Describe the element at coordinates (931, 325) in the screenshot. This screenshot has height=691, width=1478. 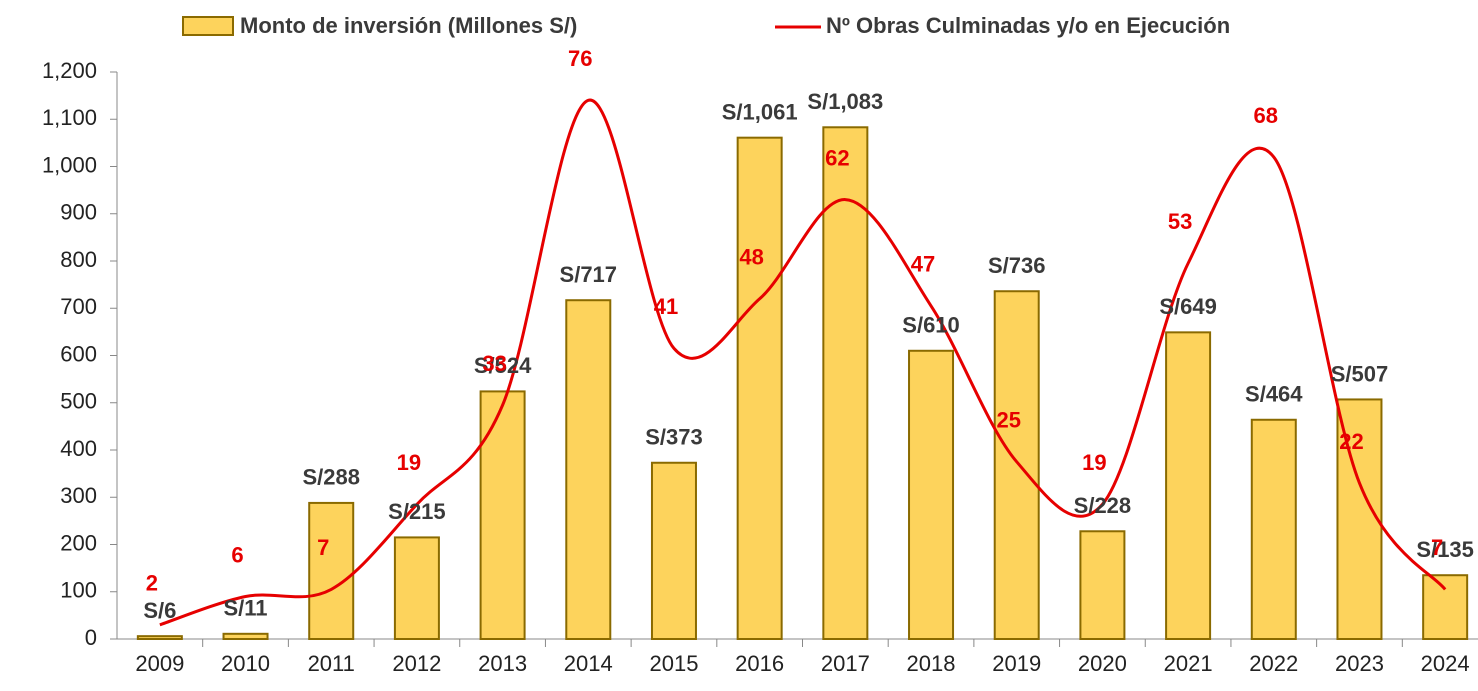
I see `bar-value-label: S/610` at that location.